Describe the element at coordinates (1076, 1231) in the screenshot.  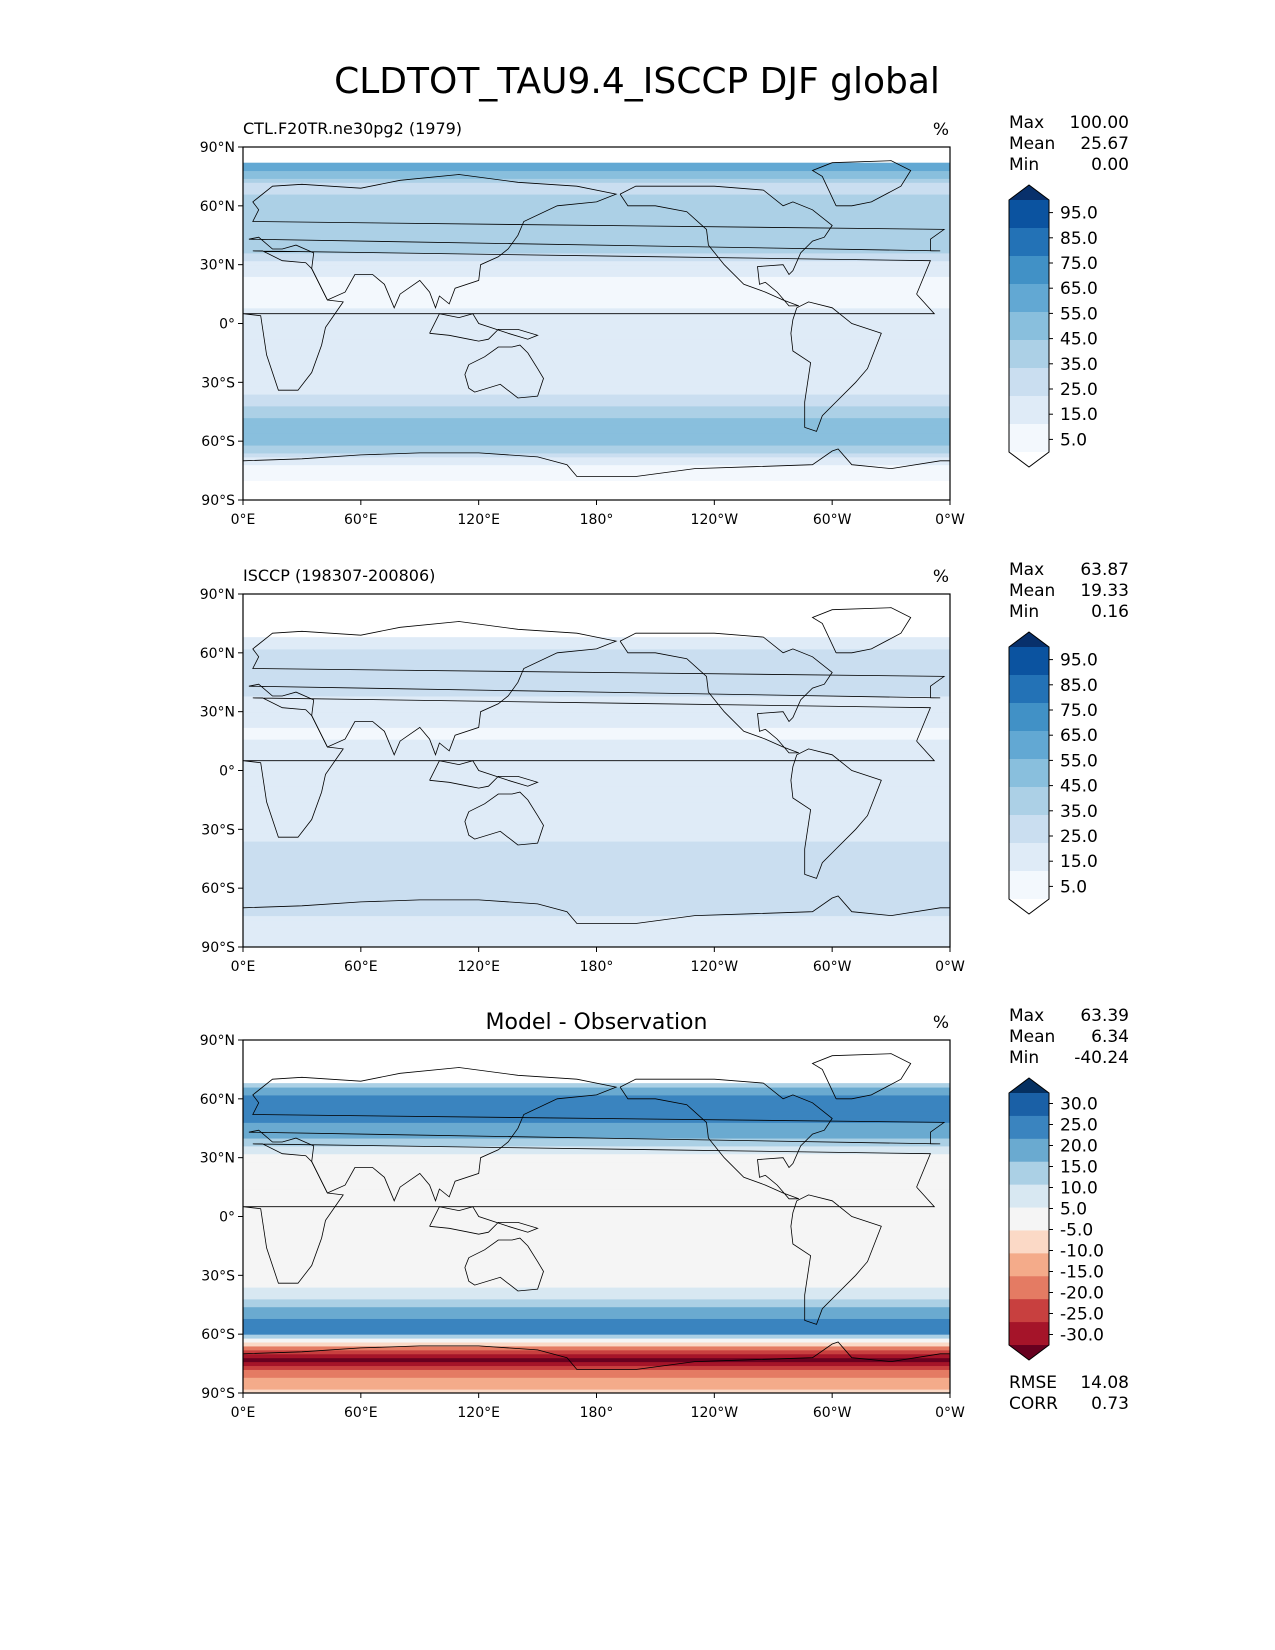
I see `colorbar-tick-label: -5.0` at that location.